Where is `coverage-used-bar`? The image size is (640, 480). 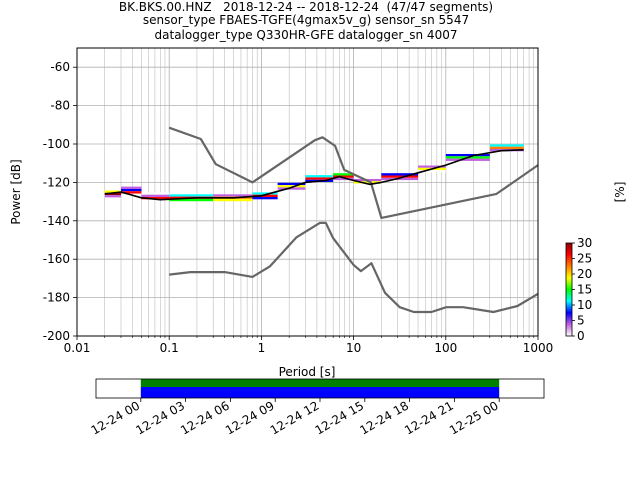
coverage-used-bar is located at coordinates (320, 383).